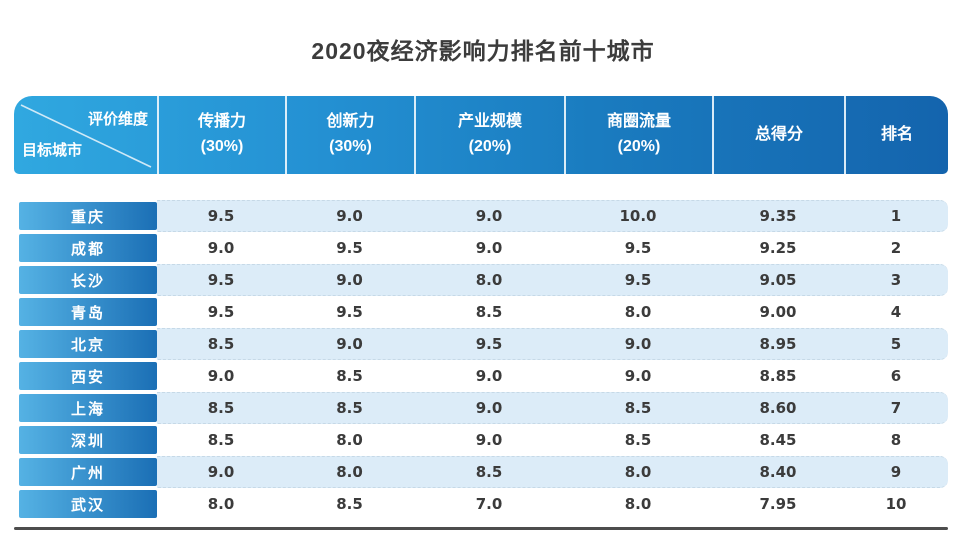  Describe the element at coordinates (552, 376) in the screenshot. I see `row-cells: 9.0 8.5 9.0 9.0 8.85 6` at that location.